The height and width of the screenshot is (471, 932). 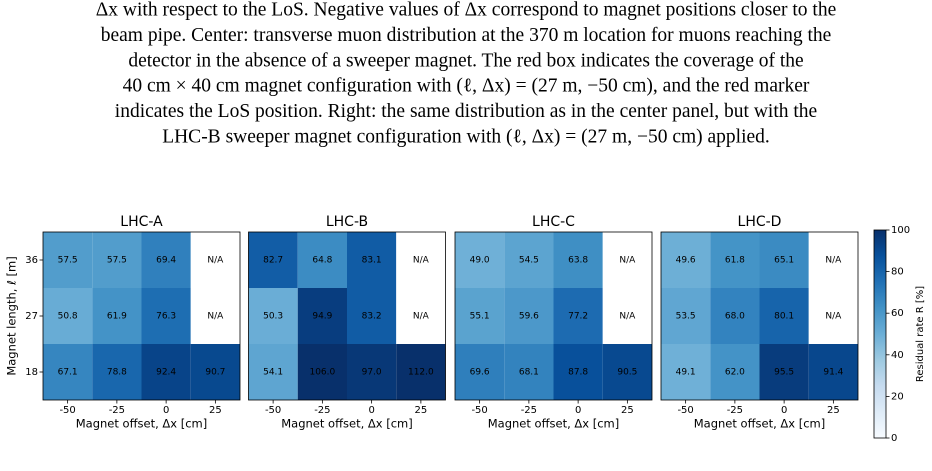 I want to click on cell-label: 97.0, so click(x=372, y=373).